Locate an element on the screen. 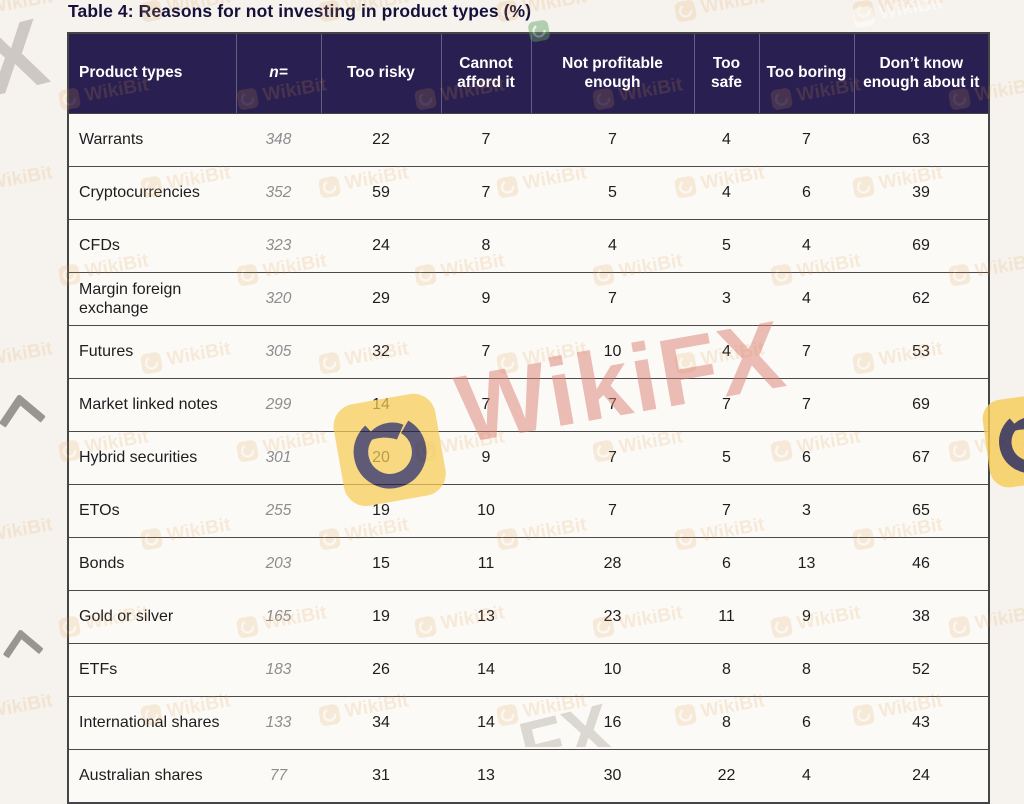 The width and height of the screenshot is (1024, 804). value-cell: 43 is located at coordinates (921, 723).